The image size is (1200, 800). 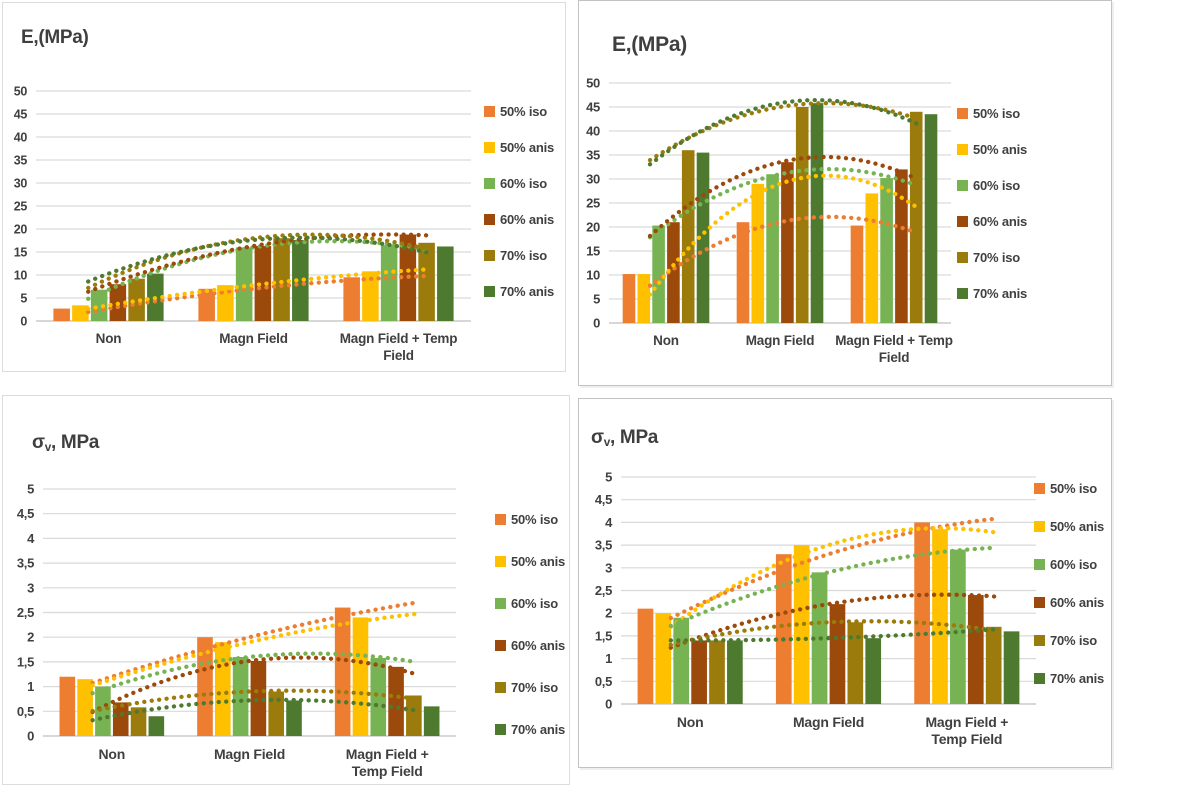 What do you see at coordinates (603, 681) in the screenshot?
I see `y-tick-label: 0,5` at bounding box center [603, 681].